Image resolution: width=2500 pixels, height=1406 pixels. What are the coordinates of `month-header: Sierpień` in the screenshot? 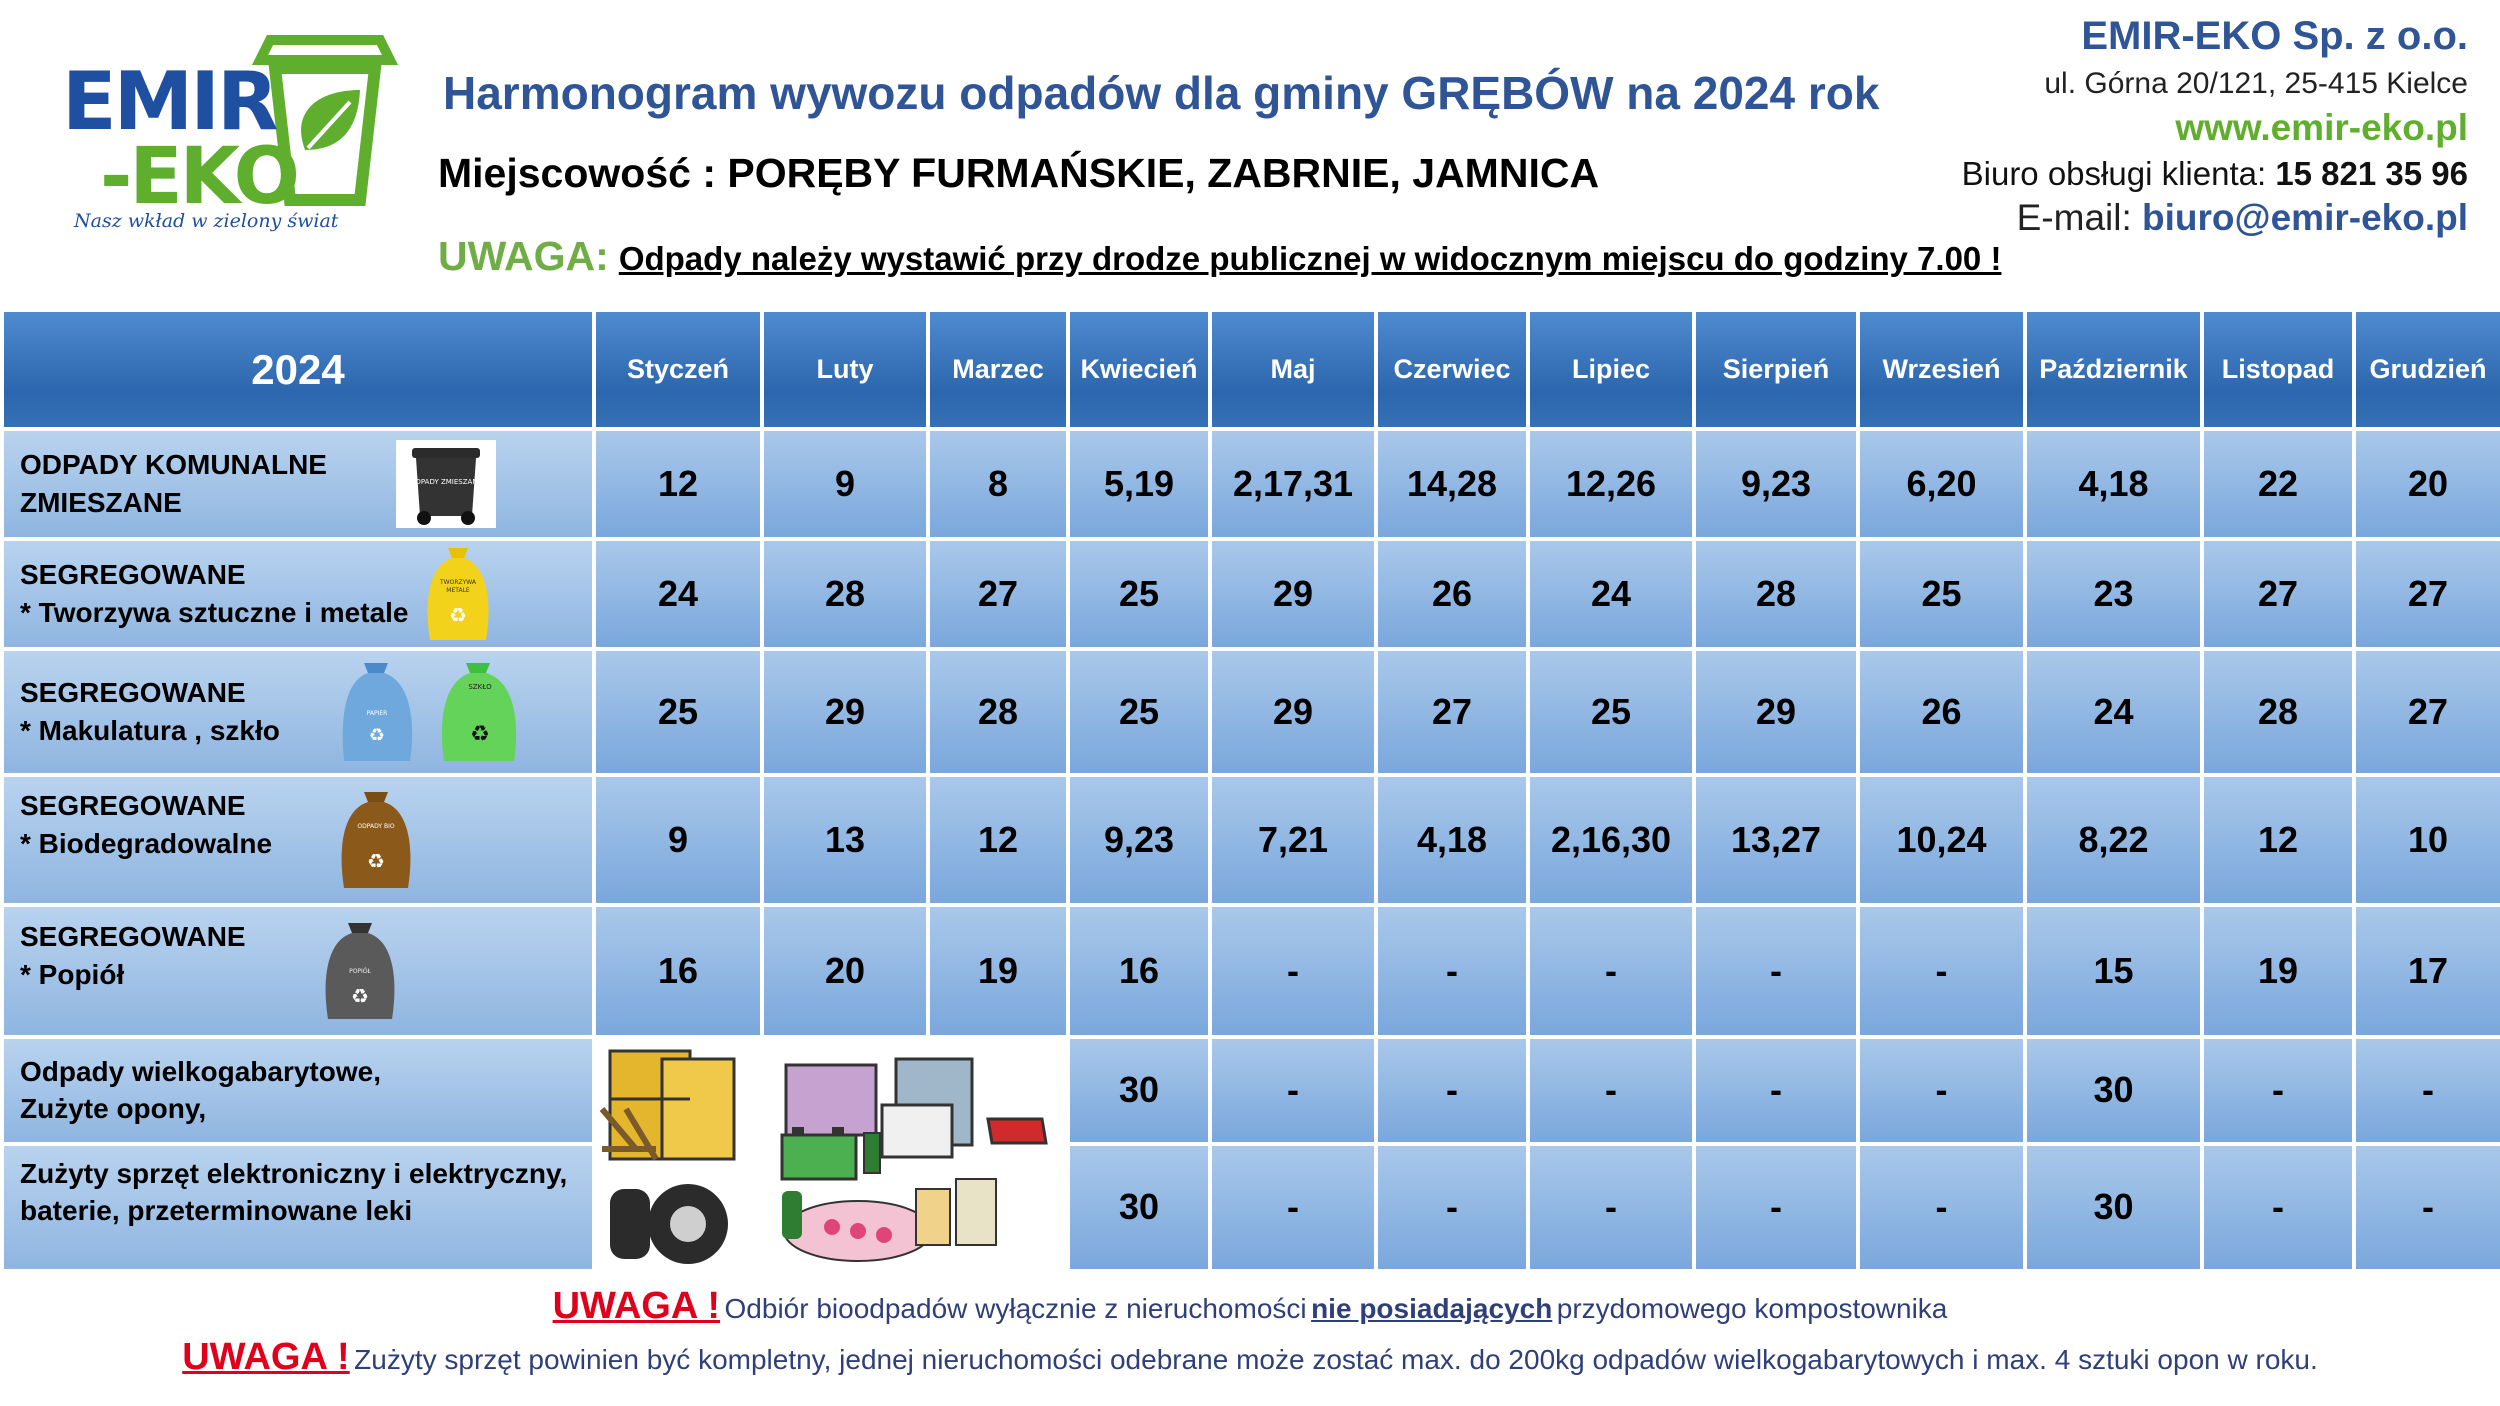 It's located at (1776, 369).